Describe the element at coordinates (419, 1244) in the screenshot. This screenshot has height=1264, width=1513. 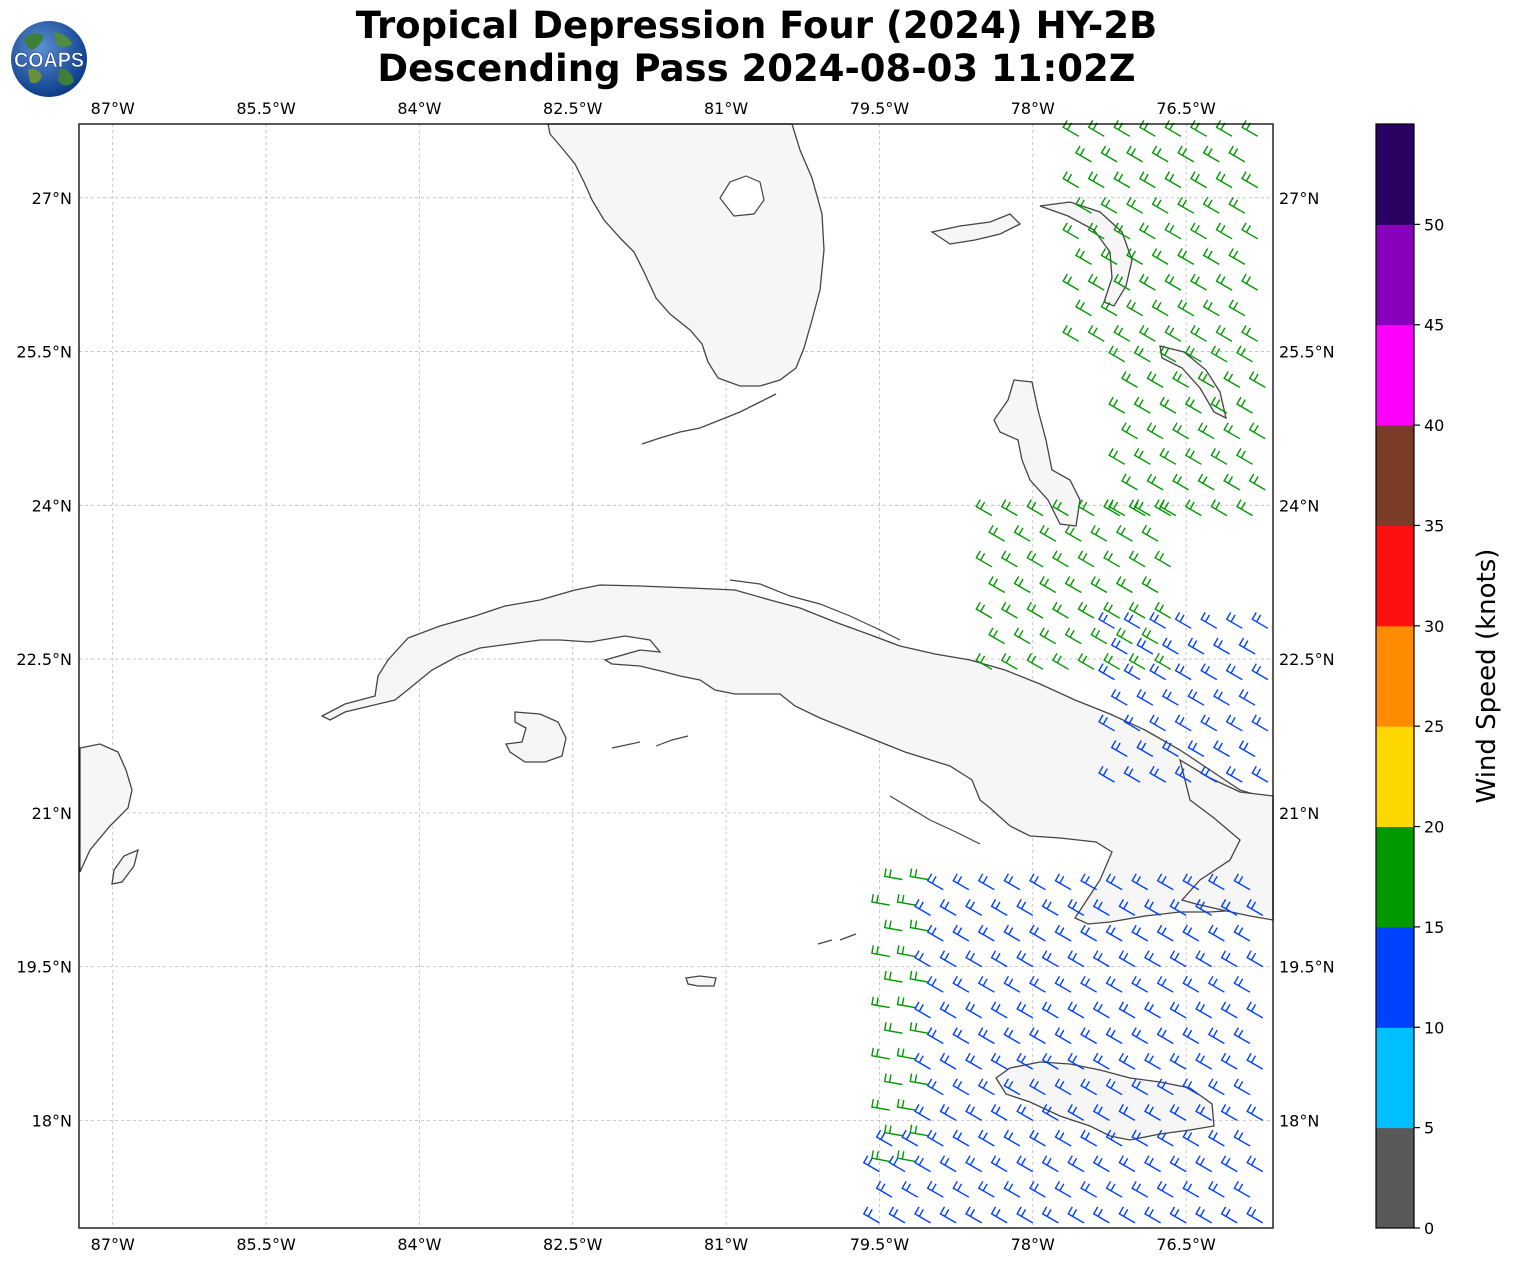
I see `lon-tick-label-bottom: 84°W` at that location.